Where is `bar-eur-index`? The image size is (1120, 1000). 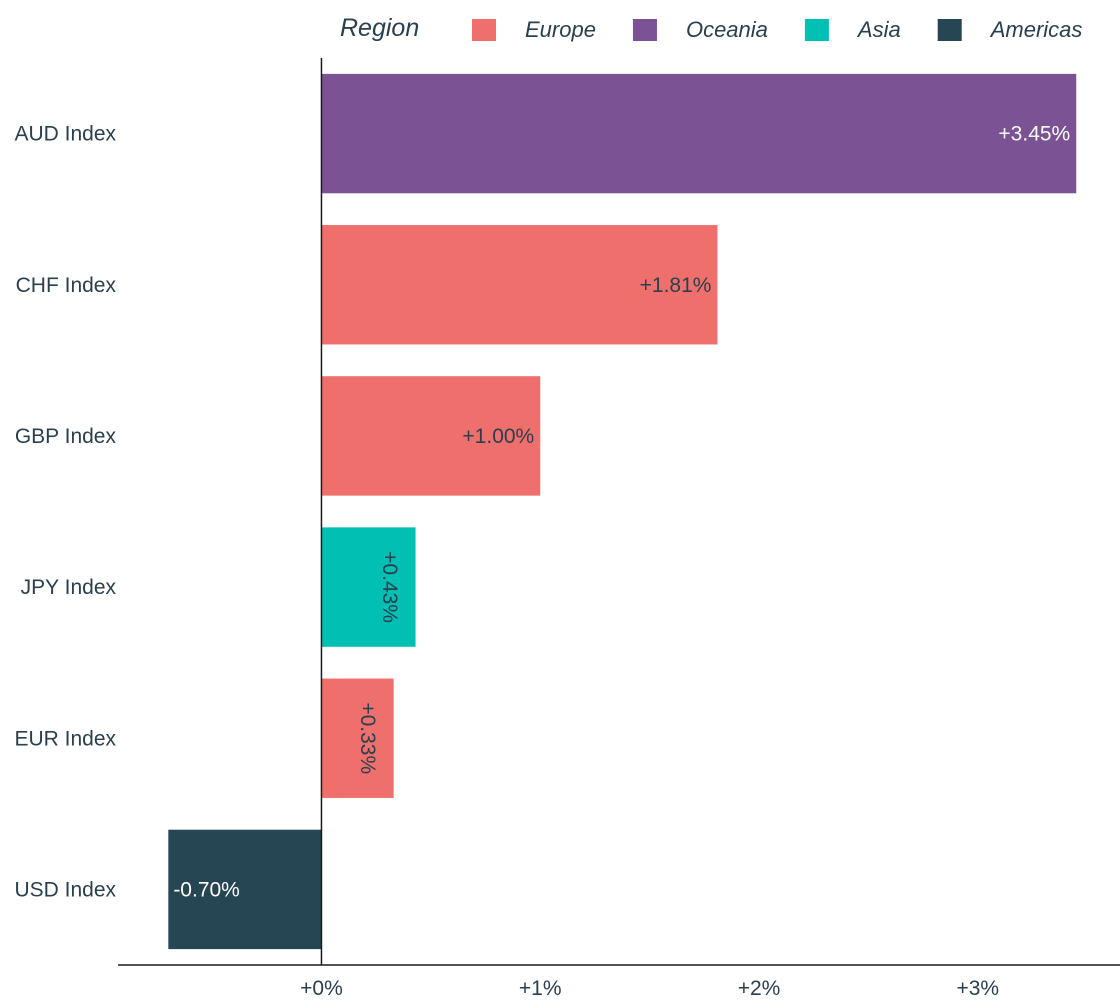
bar-eur-index is located at coordinates (357, 738).